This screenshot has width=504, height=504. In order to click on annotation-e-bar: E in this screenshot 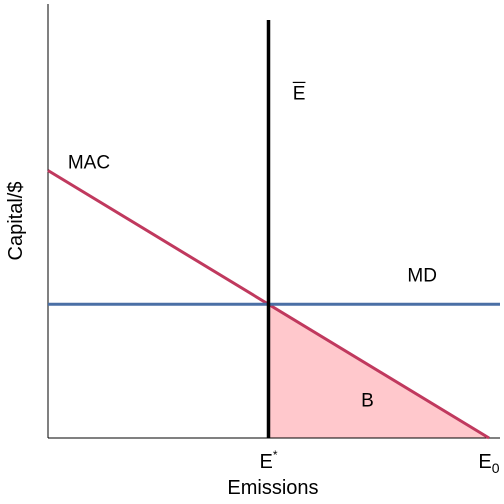, I will do `click(299, 93)`.